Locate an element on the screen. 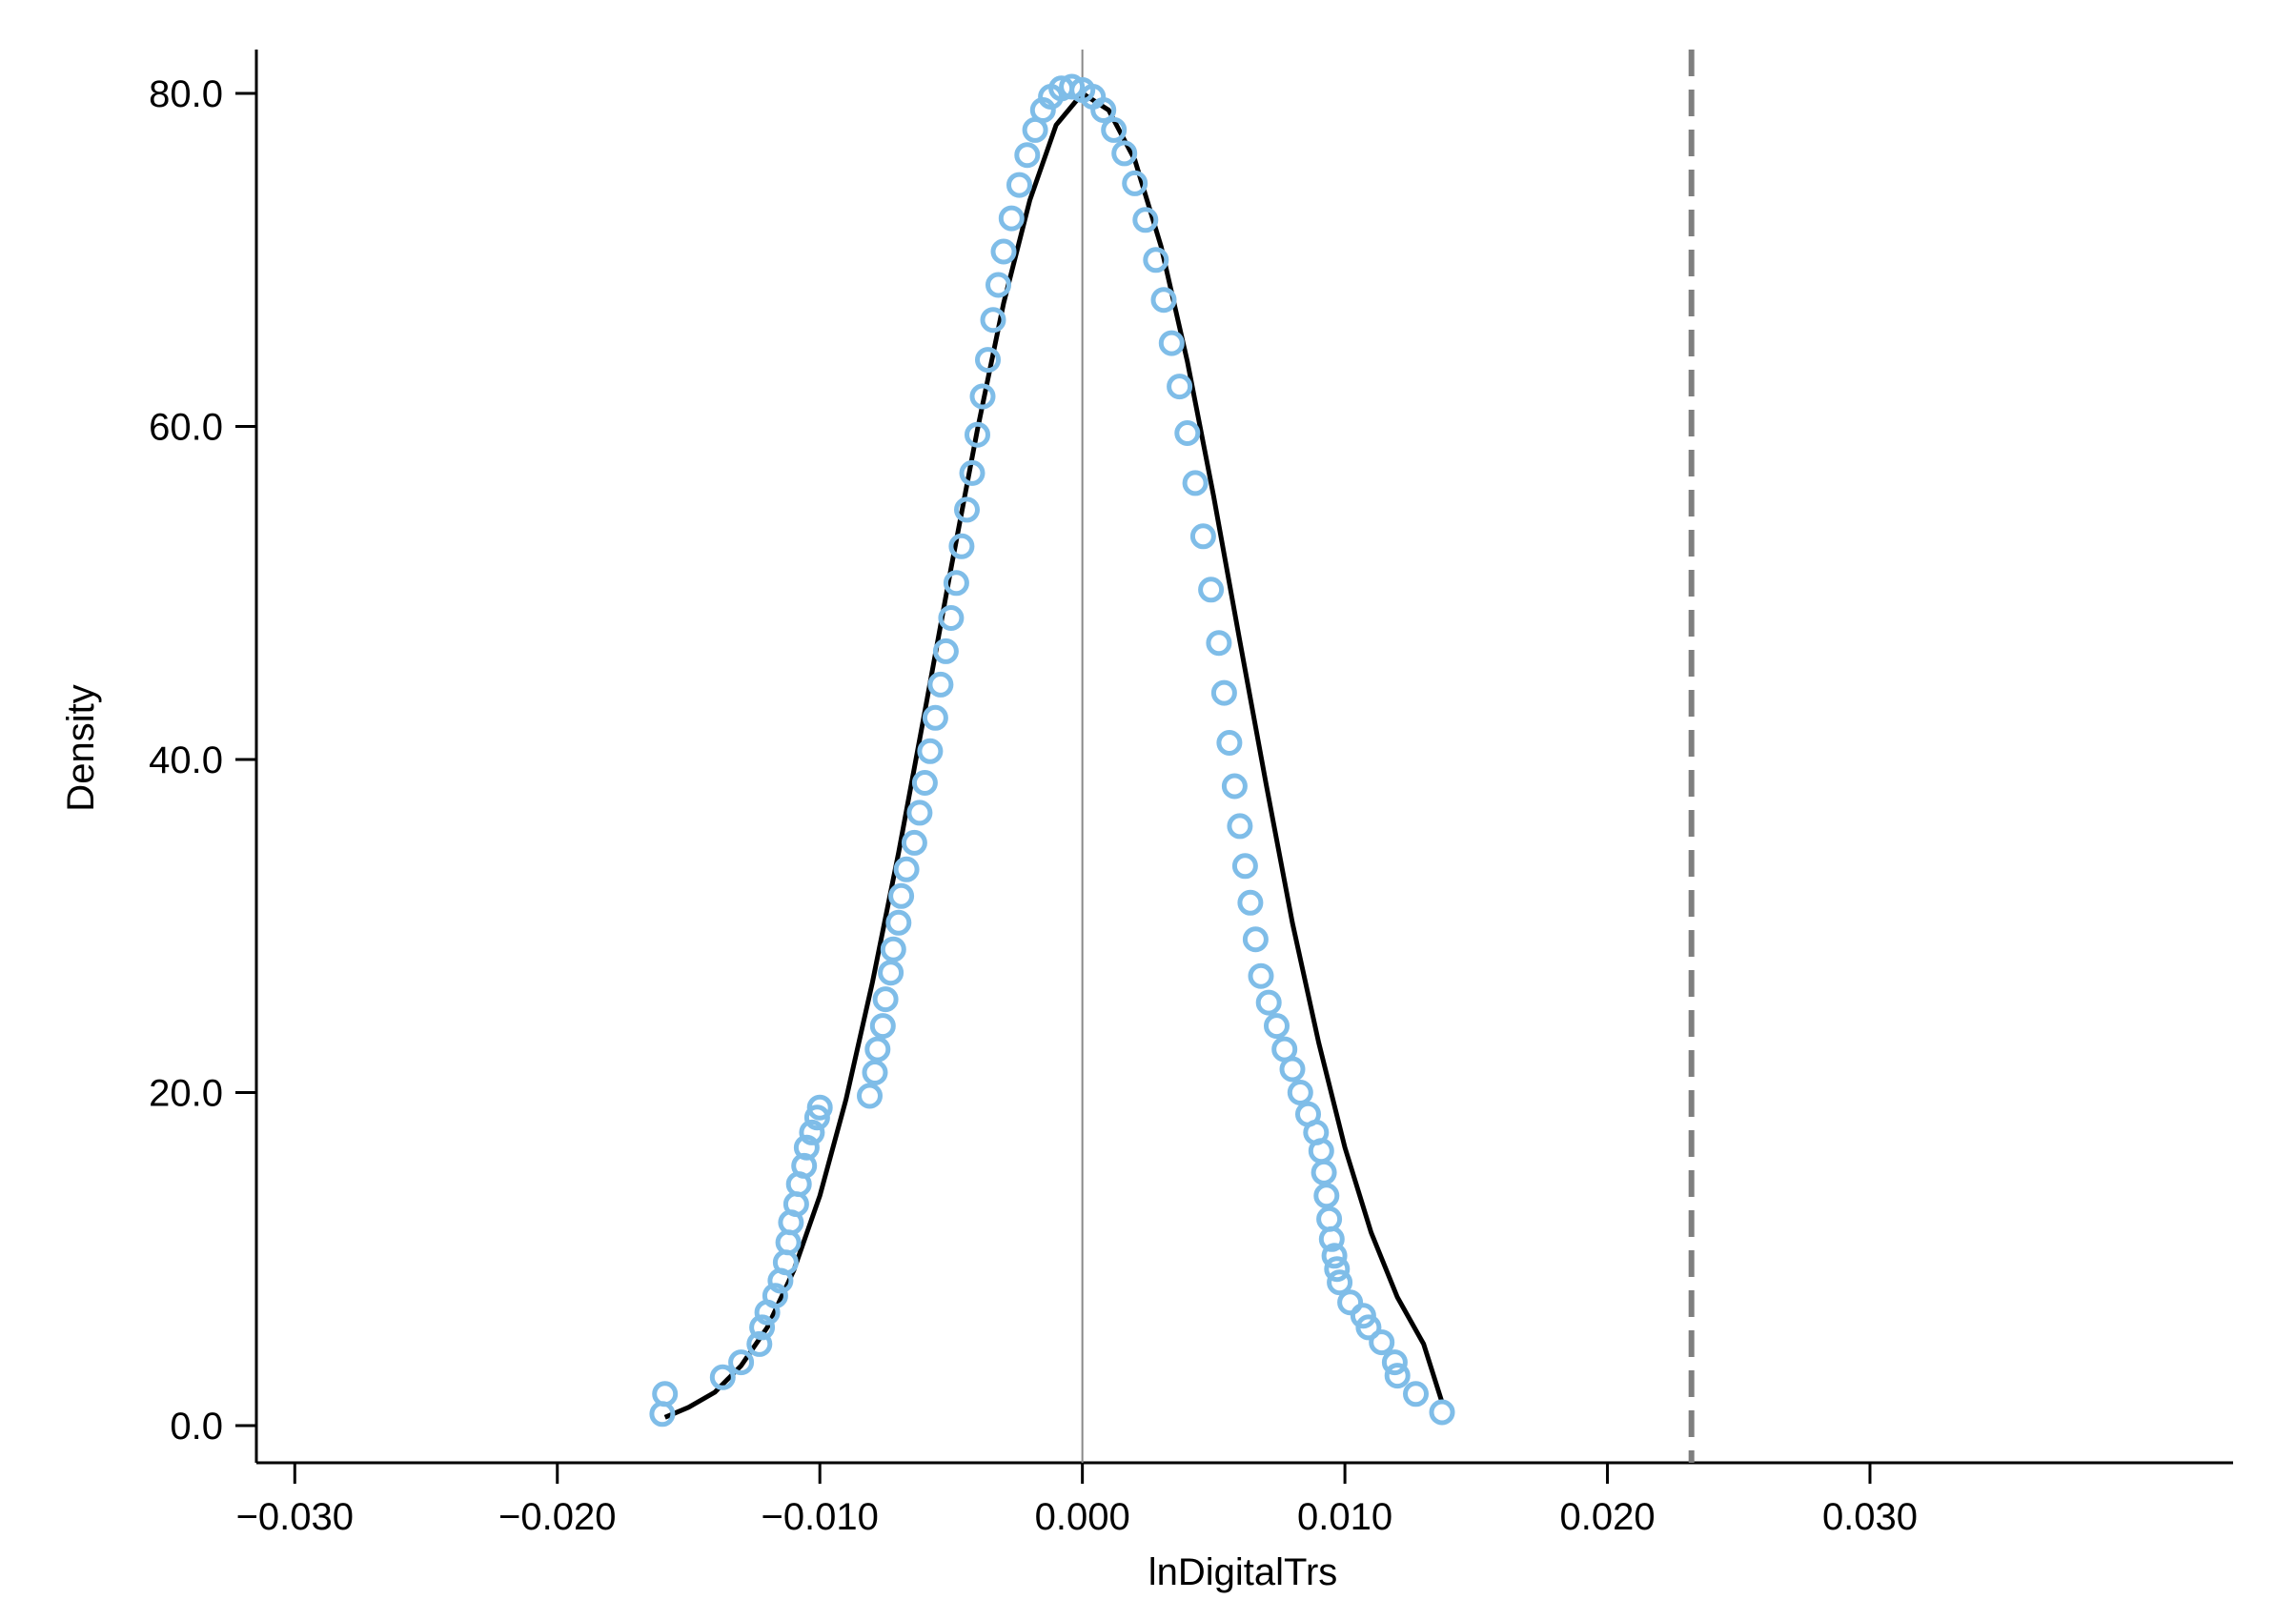  y-tick-label: 80.0 is located at coordinates (186, 94).